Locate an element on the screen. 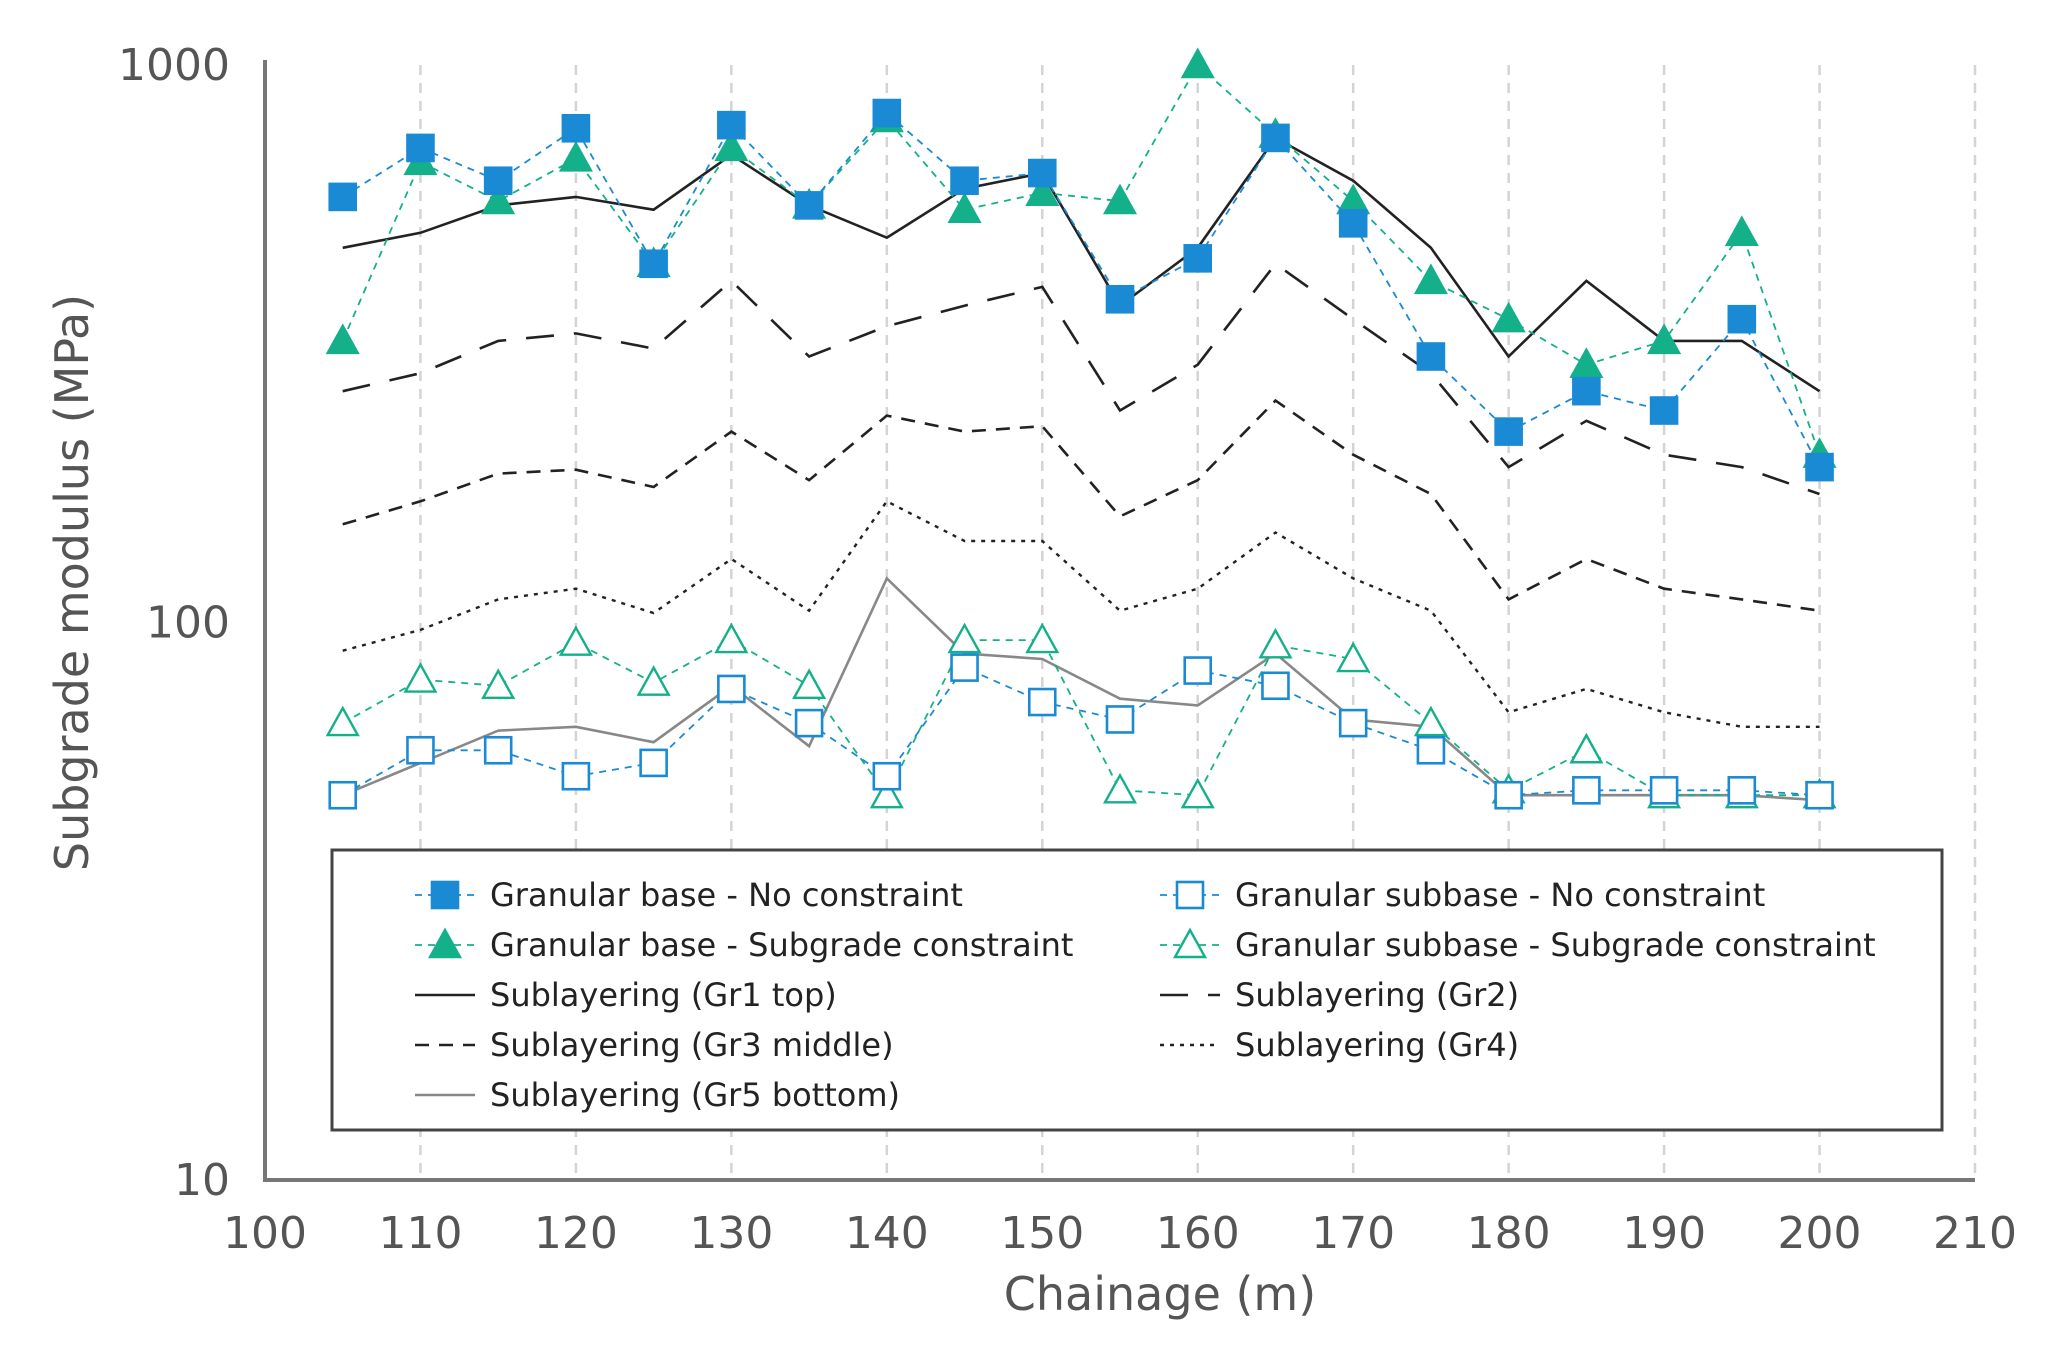 The width and height of the screenshot is (2048, 1371). legend-entry-8: Sublayering (Gr5 bottom) is located at coordinates (657, 1095).